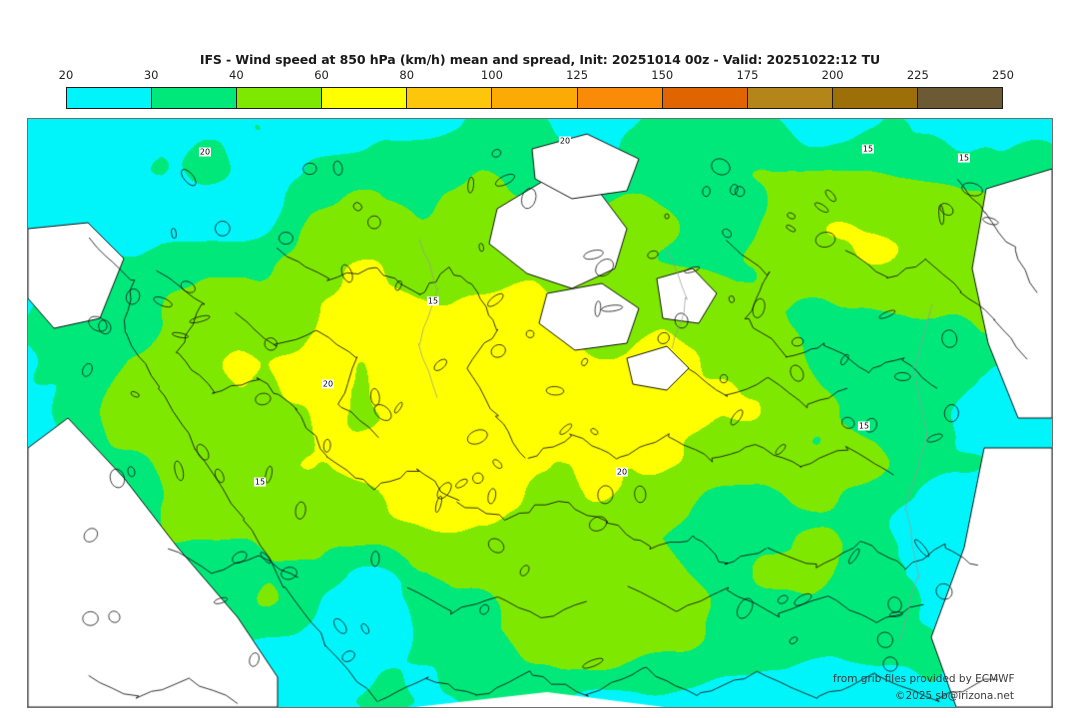 The height and width of the screenshot is (718, 1080). I want to click on colorbar: 20 30 40 60 80 100 125 150 175 200 225 250, so click(536, 89).